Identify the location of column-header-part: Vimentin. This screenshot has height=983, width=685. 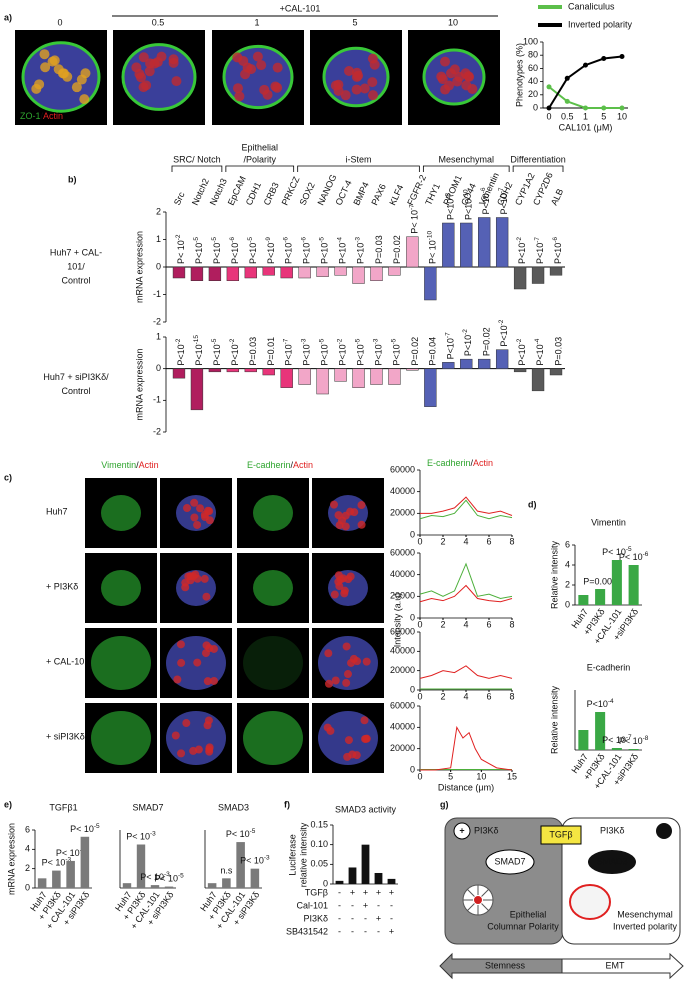
(118, 465).